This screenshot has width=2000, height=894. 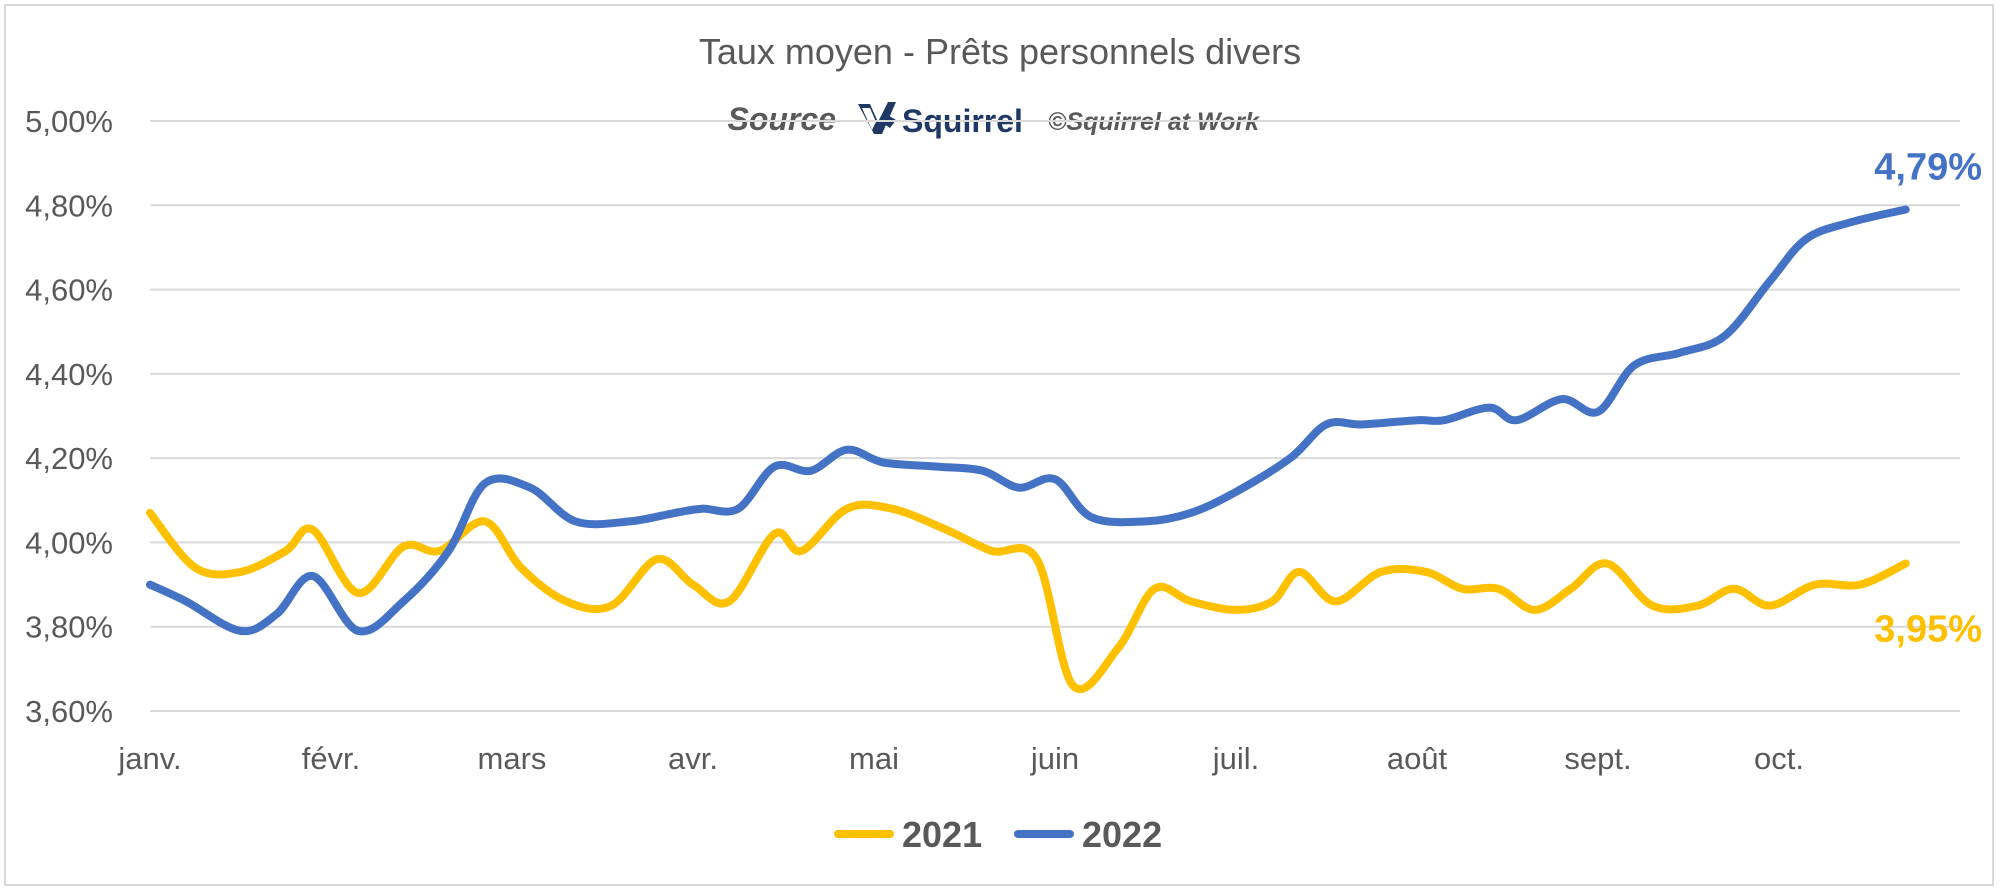 What do you see at coordinates (69, 542) in the screenshot?
I see `y-tick-label: 4,00%` at bounding box center [69, 542].